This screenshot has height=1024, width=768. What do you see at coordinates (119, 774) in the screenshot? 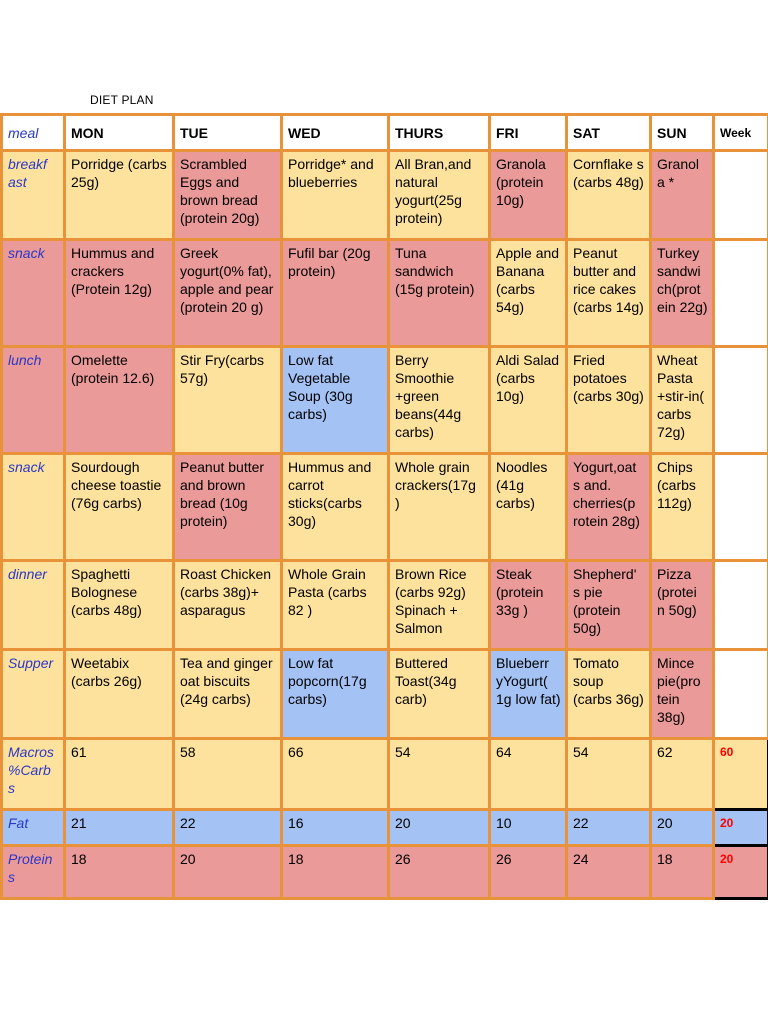
I see `macro-value: 61` at bounding box center [119, 774].